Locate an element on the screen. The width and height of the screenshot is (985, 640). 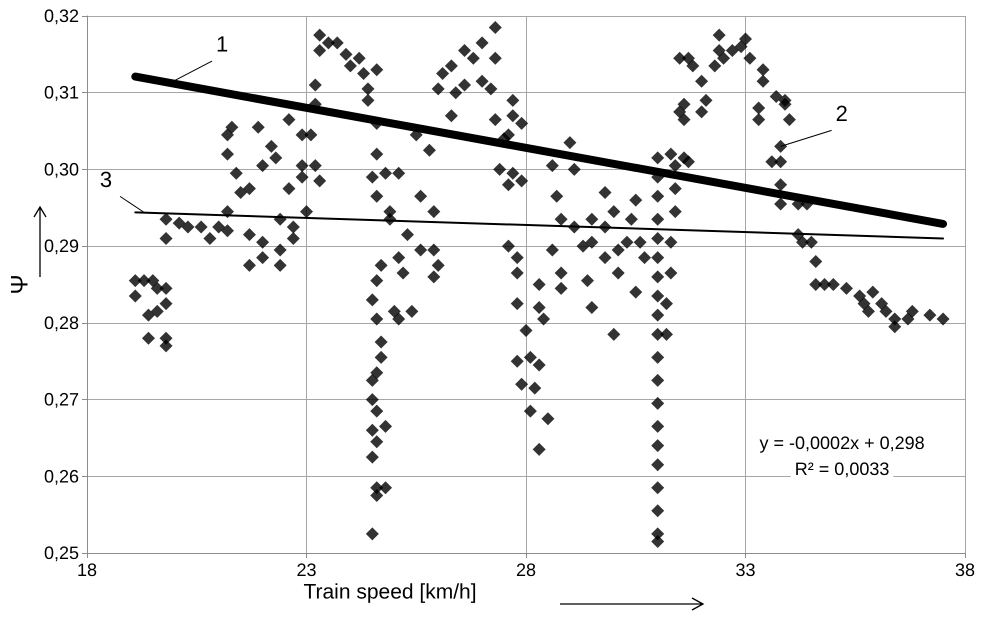
x-tick-label: 23 is located at coordinates (306, 570).